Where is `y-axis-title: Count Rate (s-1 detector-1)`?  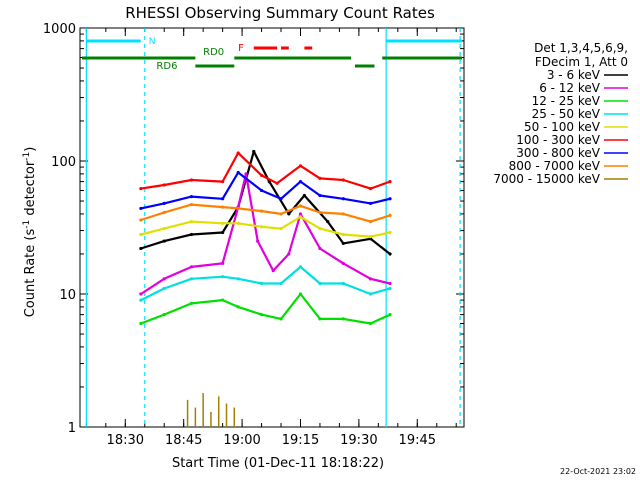
y-axis-title: Count Rate (s-1 detector-1) is located at coordinates (30, 232).